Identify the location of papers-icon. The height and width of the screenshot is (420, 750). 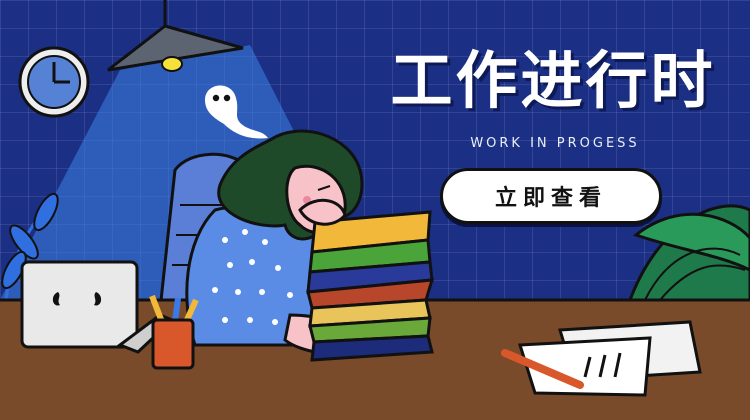
(601, 358).